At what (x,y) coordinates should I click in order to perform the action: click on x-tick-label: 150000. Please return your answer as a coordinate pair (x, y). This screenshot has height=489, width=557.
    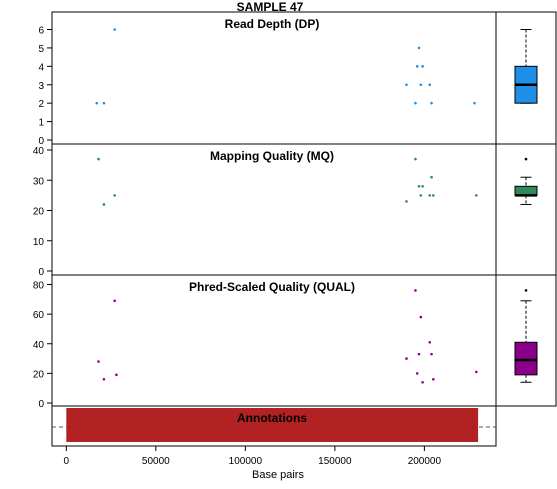
    Looking at the image, I should click on (335, 461).